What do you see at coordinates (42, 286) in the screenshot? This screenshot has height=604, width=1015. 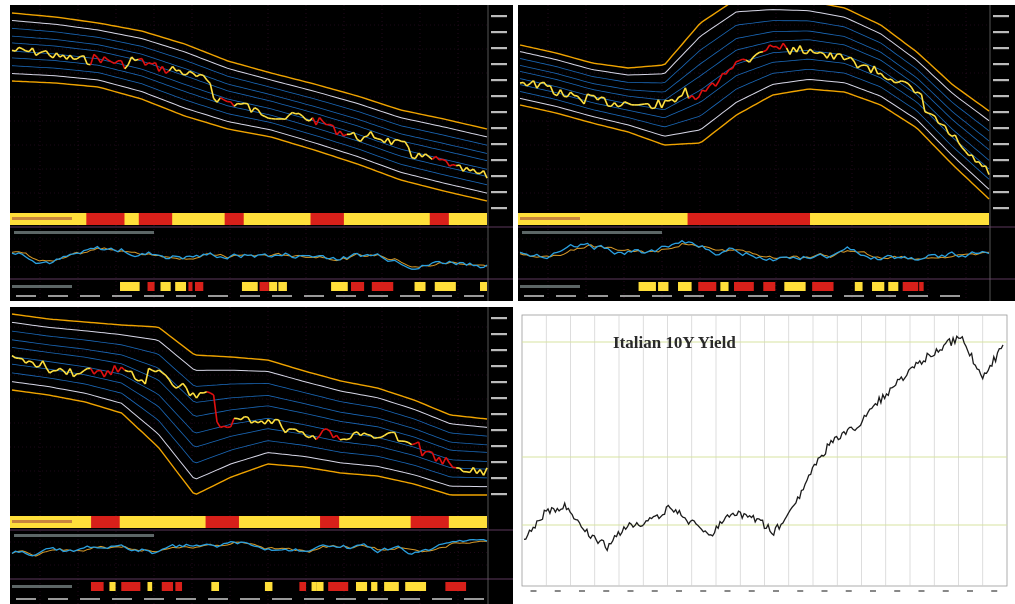 I see `signal-label` at bounding box center [42, 286].